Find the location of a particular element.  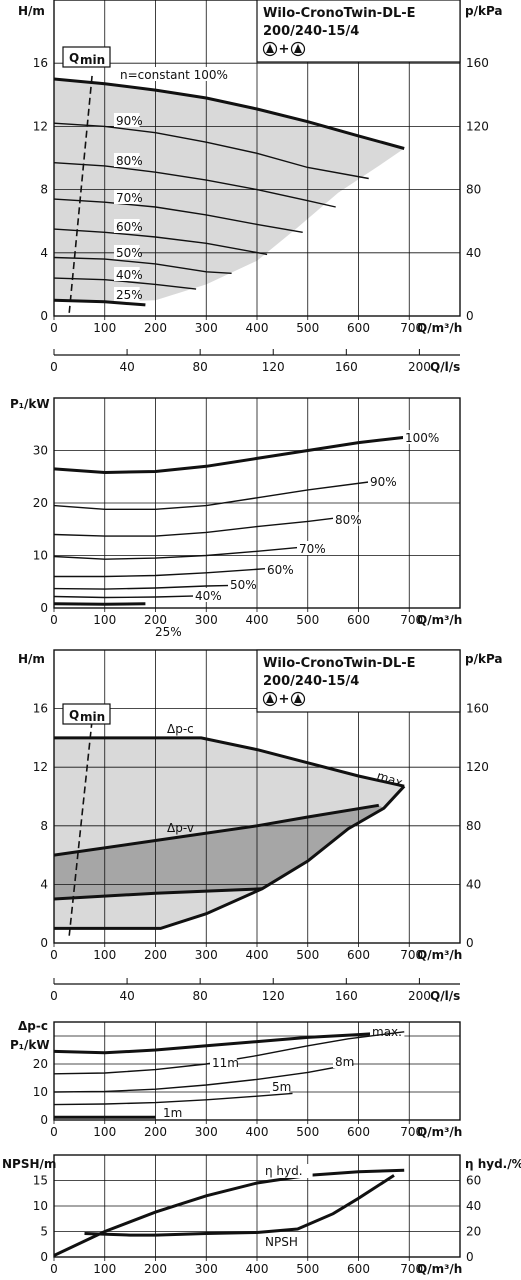

curve-label: 70% is located at coordinates (312, 549).